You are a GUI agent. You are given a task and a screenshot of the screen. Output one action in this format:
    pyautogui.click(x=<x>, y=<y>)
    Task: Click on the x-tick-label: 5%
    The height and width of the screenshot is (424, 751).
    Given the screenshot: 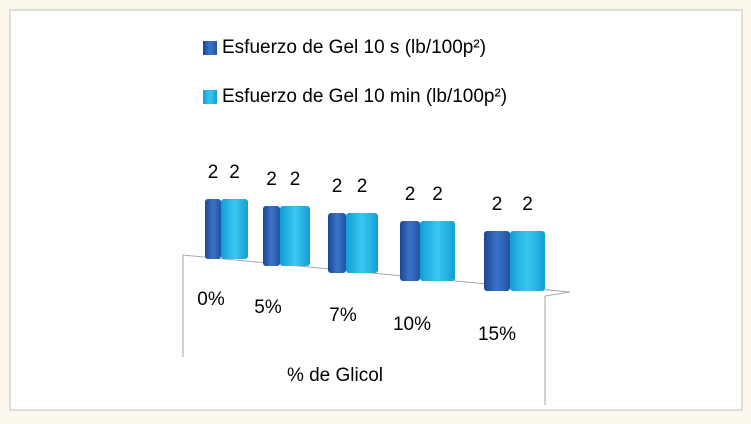 What is the action you would take?
    pyautogui.click(x=268, y=307)
    